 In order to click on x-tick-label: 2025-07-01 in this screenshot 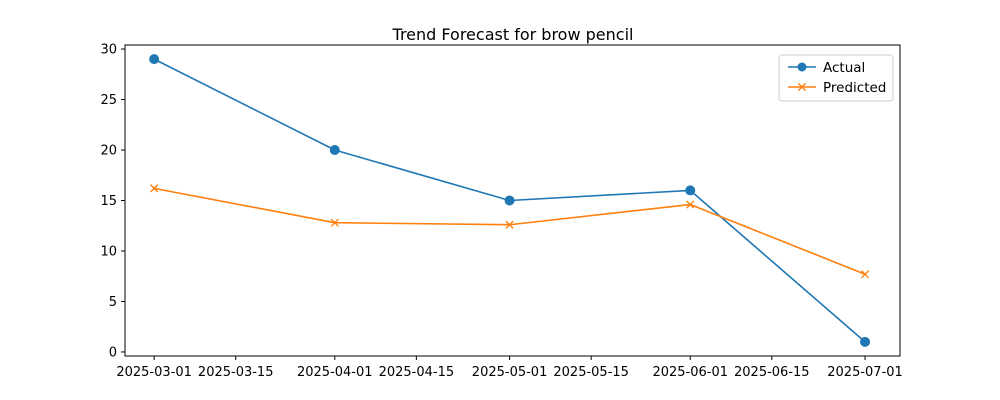, I will do `click(865, 372)`.